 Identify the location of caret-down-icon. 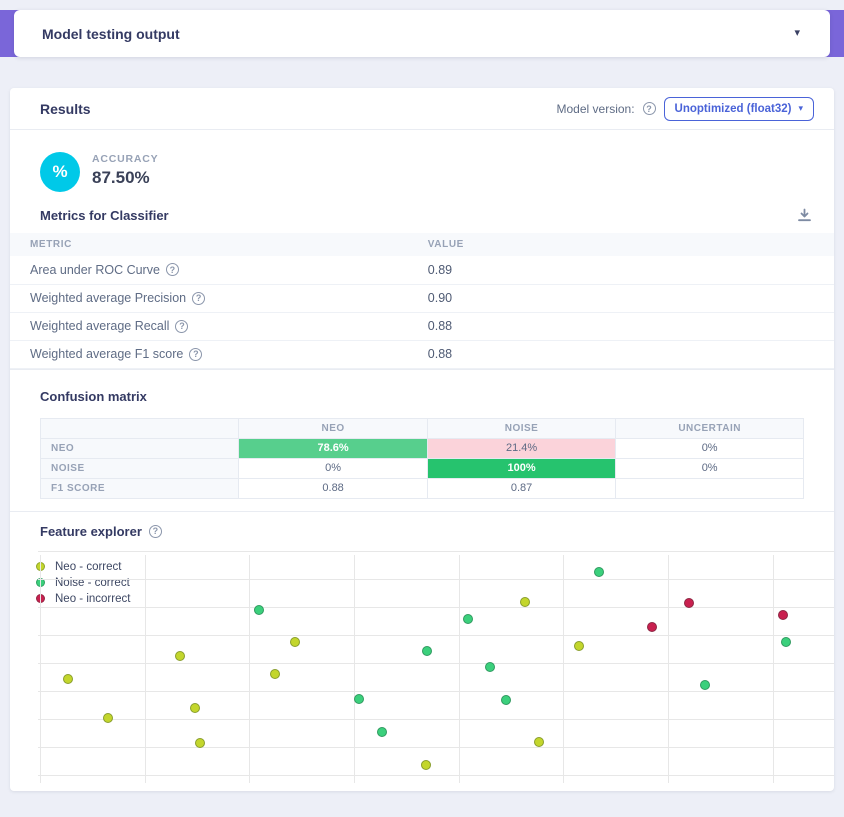
(800, 108).